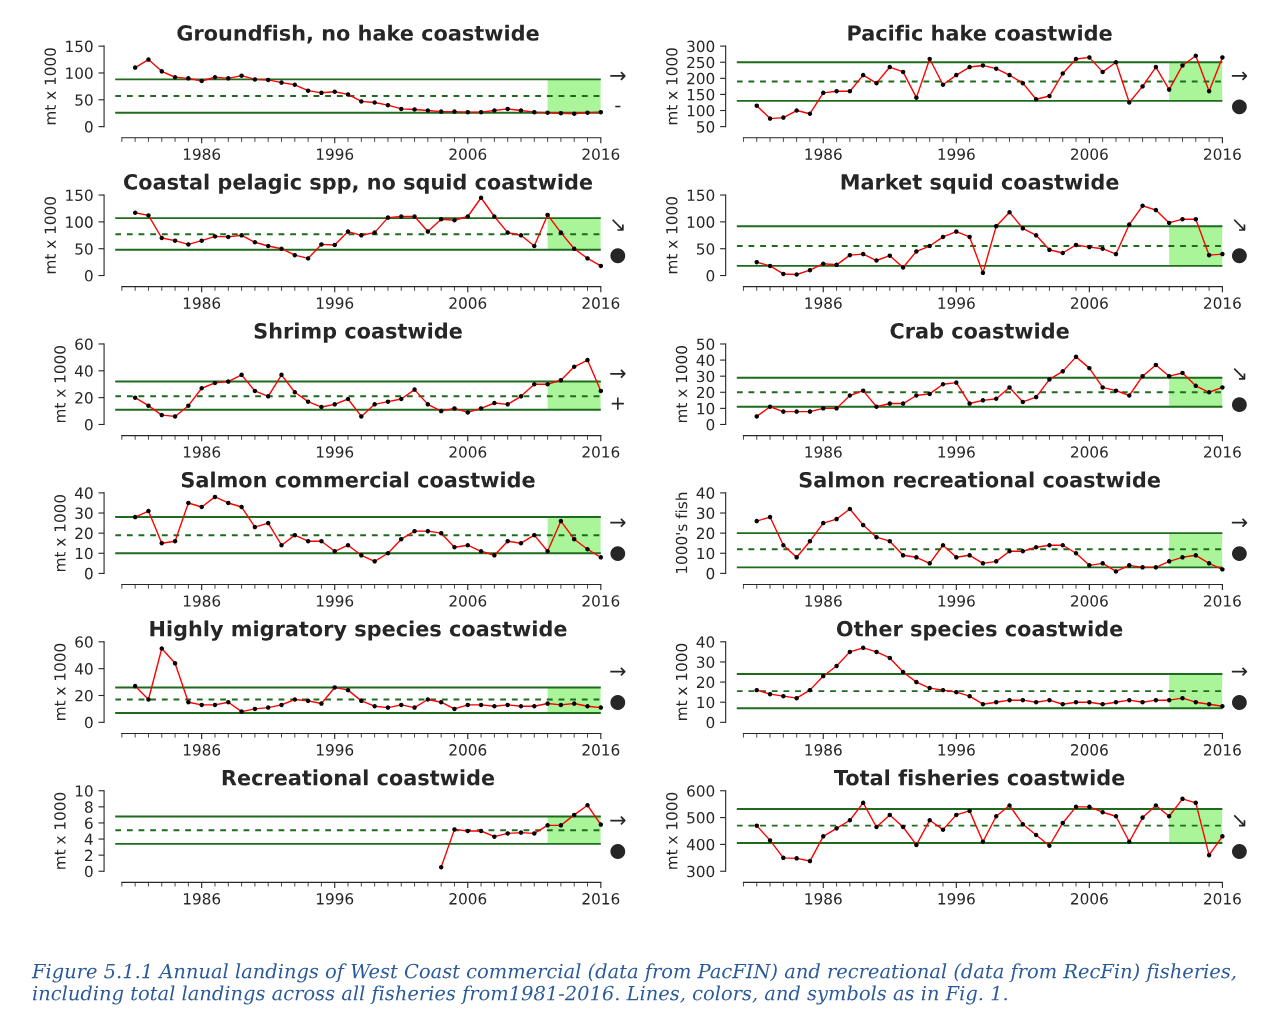  What do you see at coordinates (701, 818) in the screenshot?
I see `y-tick-label: 500` at bounding box center [701, 818].